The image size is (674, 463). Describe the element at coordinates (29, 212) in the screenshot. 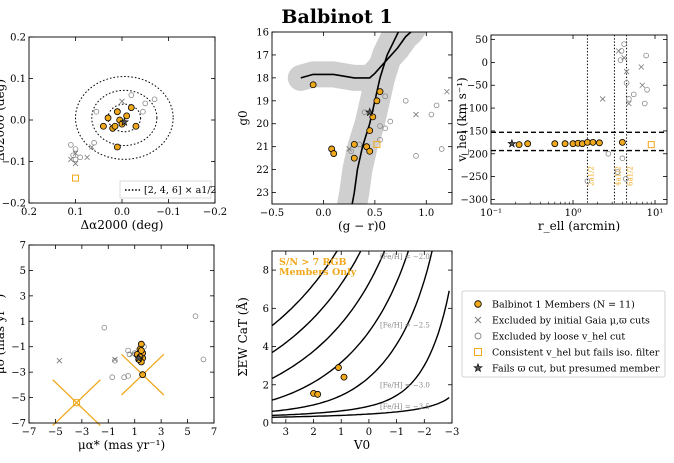

I see `sky-xtick-label: 0.2` at that location.